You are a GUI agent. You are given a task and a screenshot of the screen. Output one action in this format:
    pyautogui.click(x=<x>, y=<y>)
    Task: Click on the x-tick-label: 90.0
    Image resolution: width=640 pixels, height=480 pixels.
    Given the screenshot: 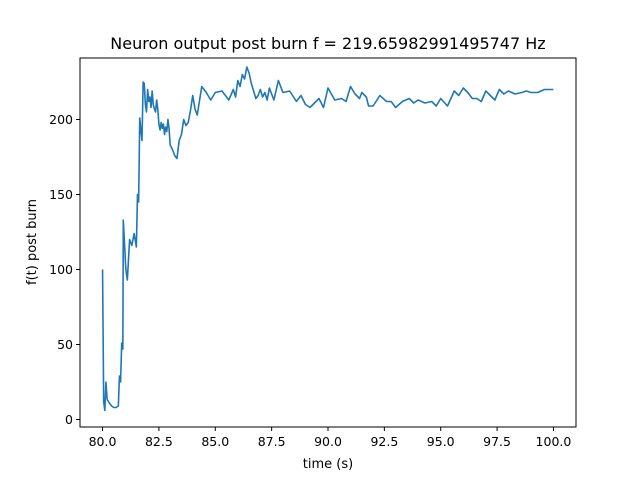 What is the action you would take?
    pyautogui.click(x=328, y=441)
    